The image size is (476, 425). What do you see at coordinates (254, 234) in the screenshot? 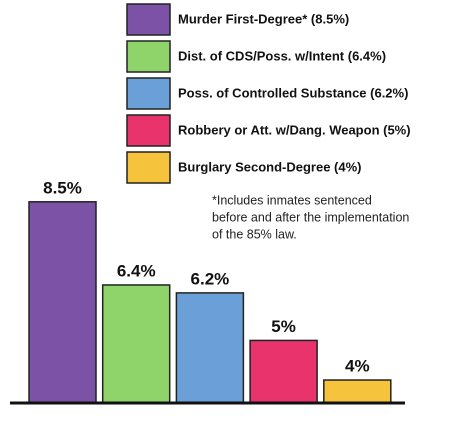
I see `annotation: of the 85% law.` at bounding box center [254, 234].